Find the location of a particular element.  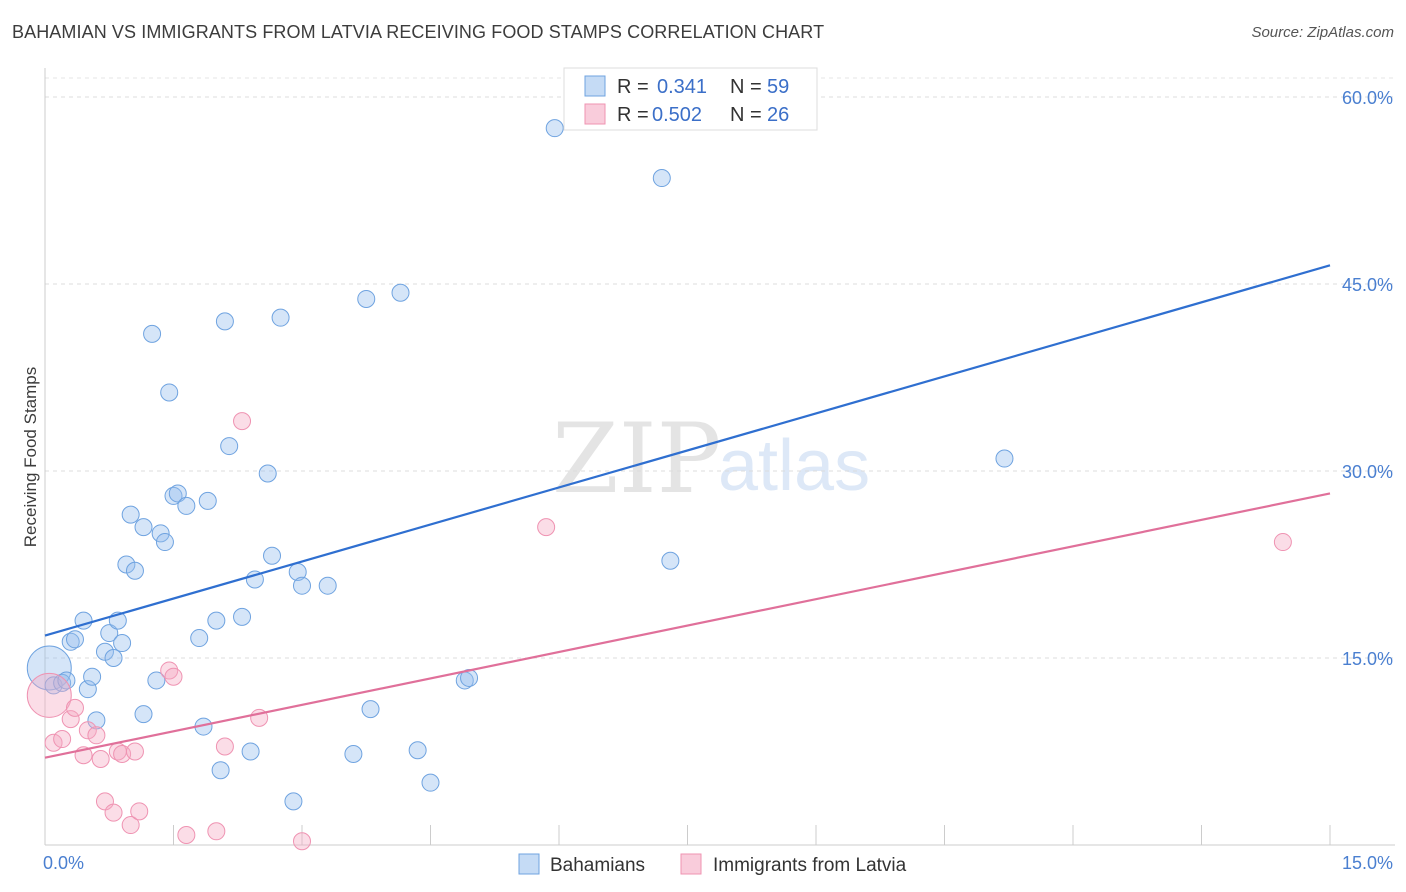

y-tick-label: 45.0% is located at coordinates (1367, 285).